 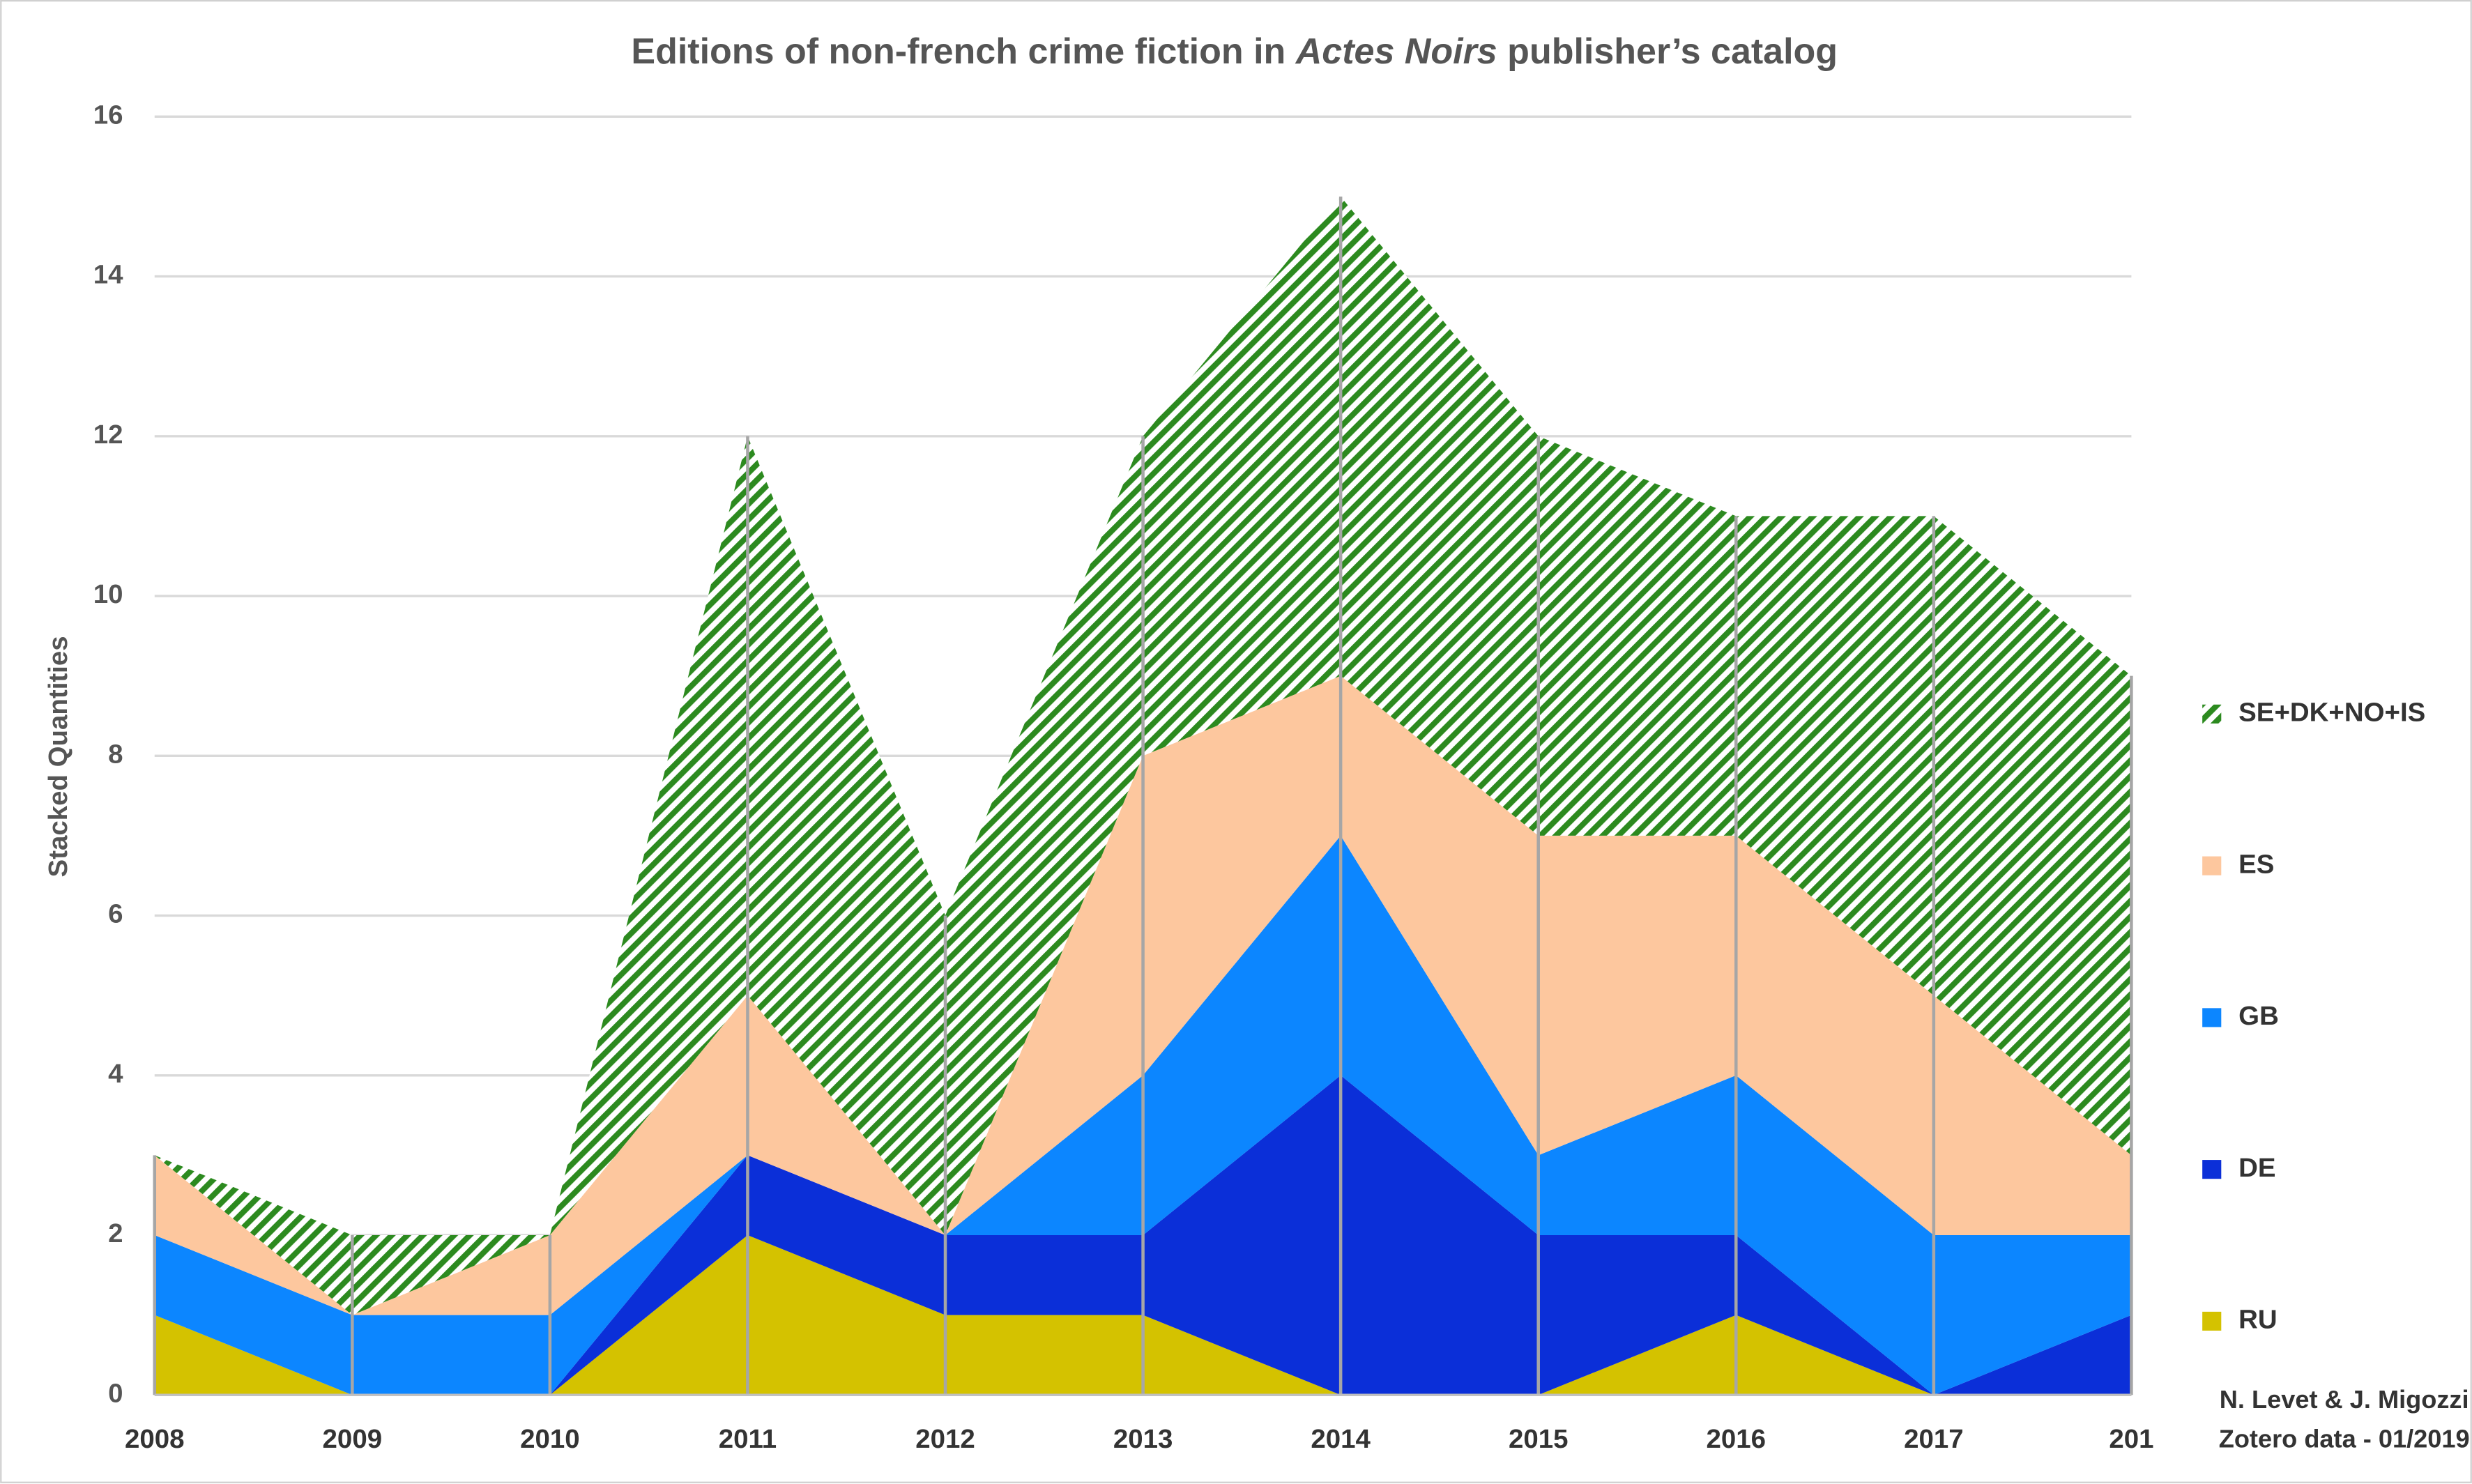 What do you see at coordinates (1667, 51) in the screenshot?
I see `title-part: publisher’s catalog` at bounding box center [1667, 51].